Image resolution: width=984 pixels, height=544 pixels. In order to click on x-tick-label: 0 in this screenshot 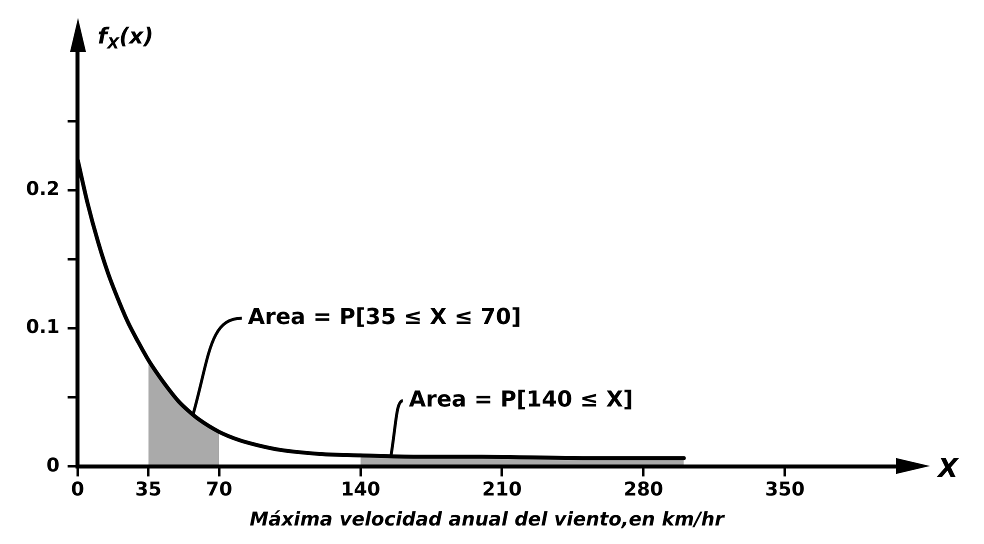, I will do `click(77, 489)`.